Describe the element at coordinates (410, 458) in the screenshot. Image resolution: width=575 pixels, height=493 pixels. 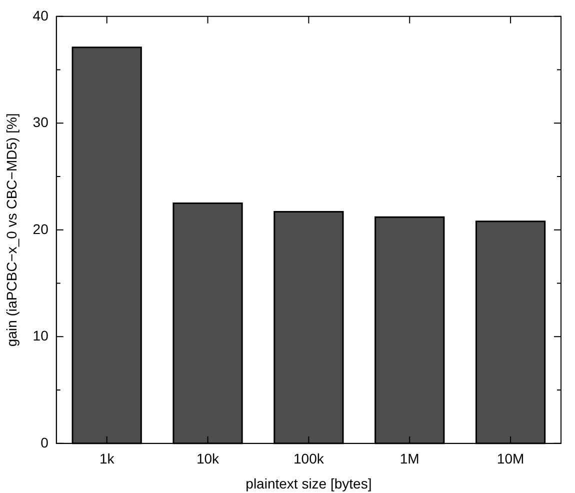
I see `x-tick-label: 1M` at that location.